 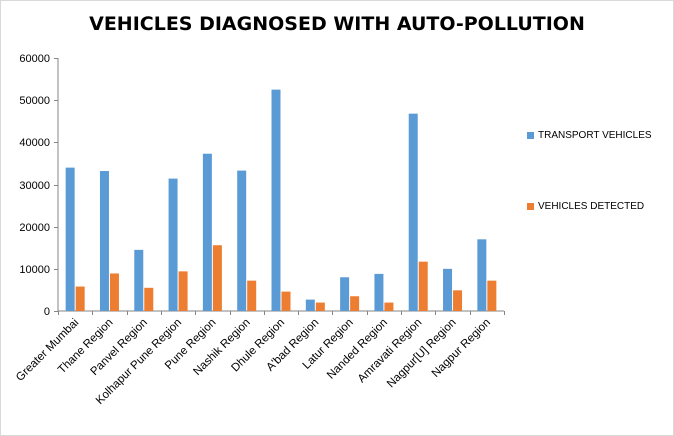 What do you see at coordinates (114, 292) in the screenshot?
I see `bar-vehicles-detected-thane-region` at bounding box center [114, 292].